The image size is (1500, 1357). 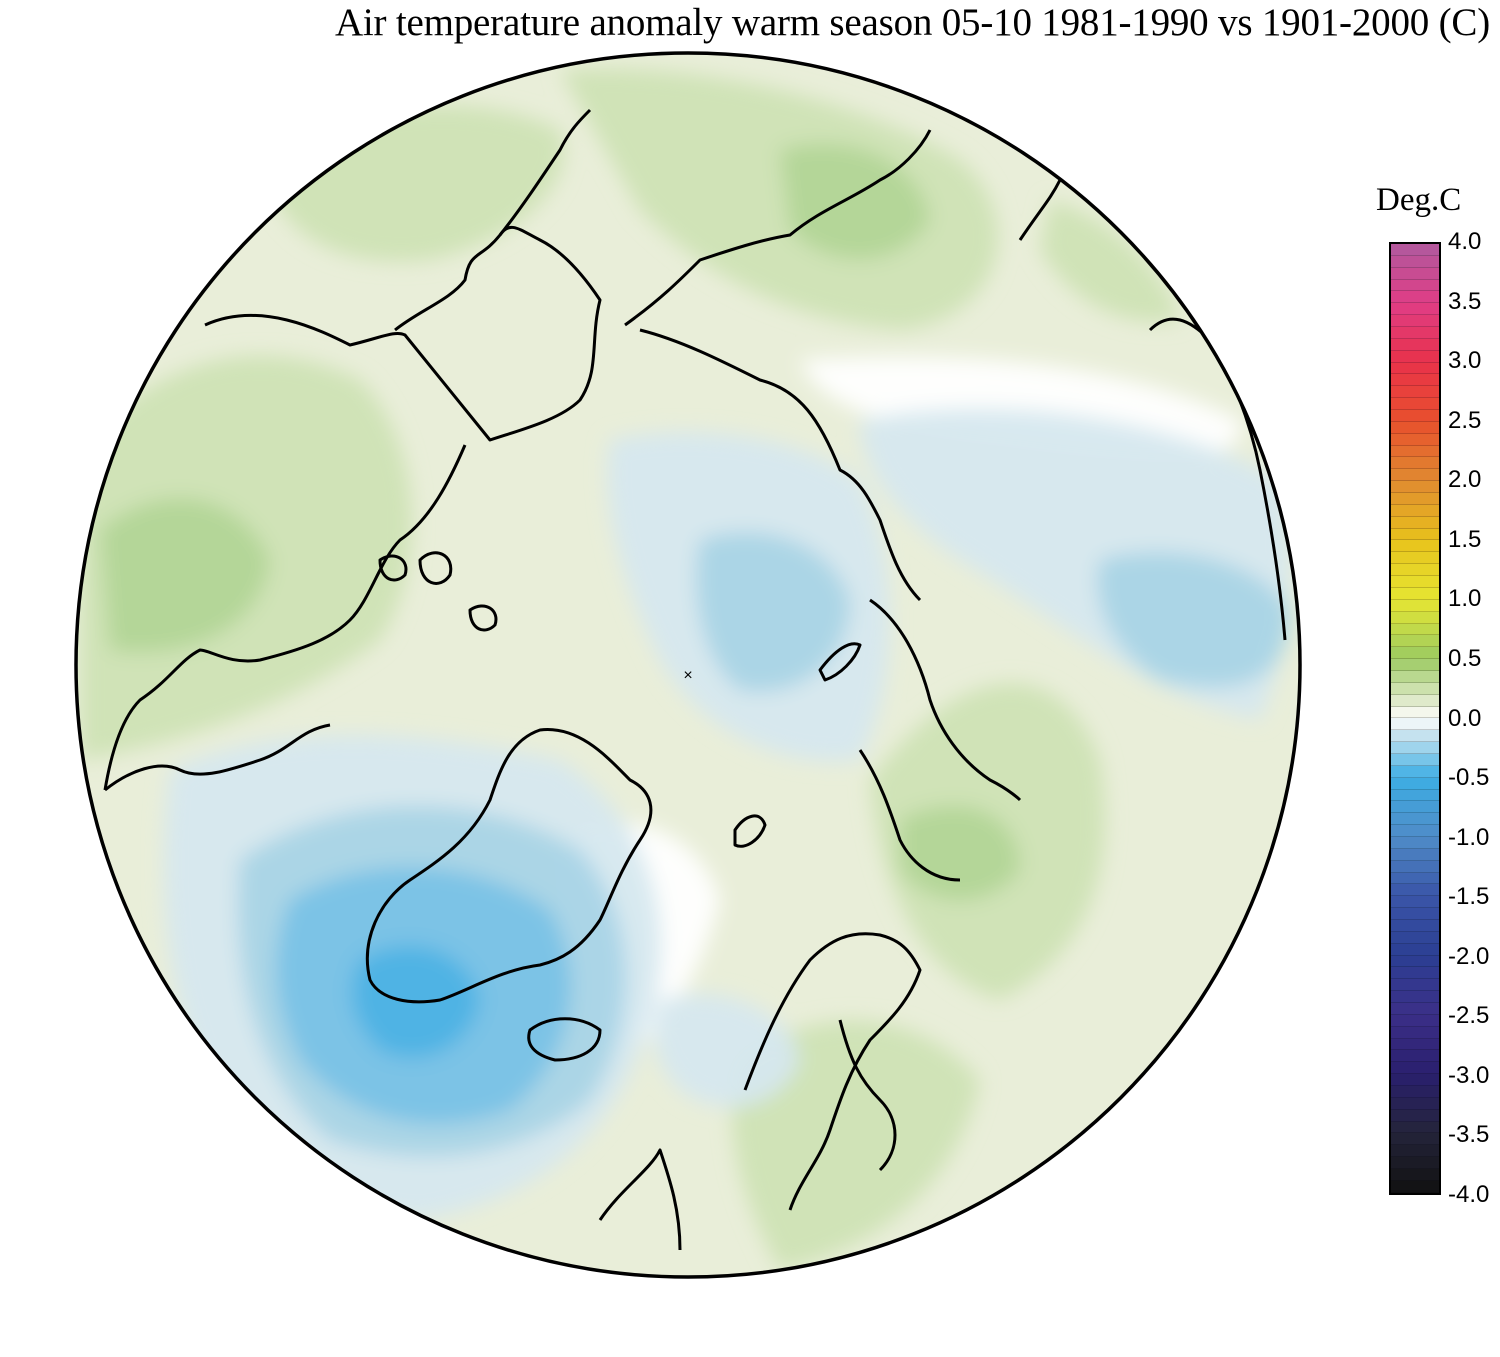 I want to click on colorbar-tick-label: 2.5, so click(x=1465, y=420).